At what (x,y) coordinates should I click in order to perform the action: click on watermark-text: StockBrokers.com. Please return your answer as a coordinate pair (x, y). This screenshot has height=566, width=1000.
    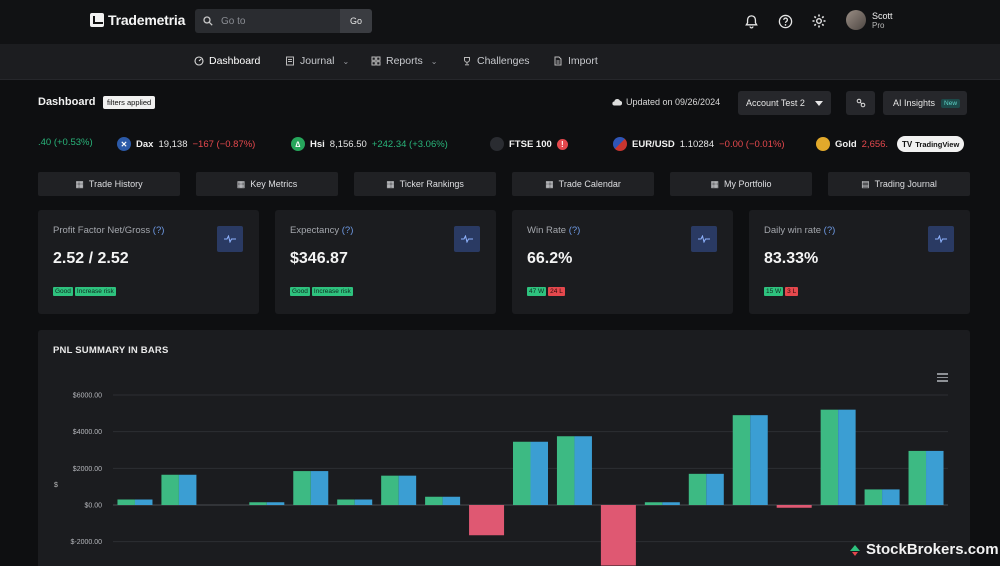
    Looking at the image, I should click on (932, 549).